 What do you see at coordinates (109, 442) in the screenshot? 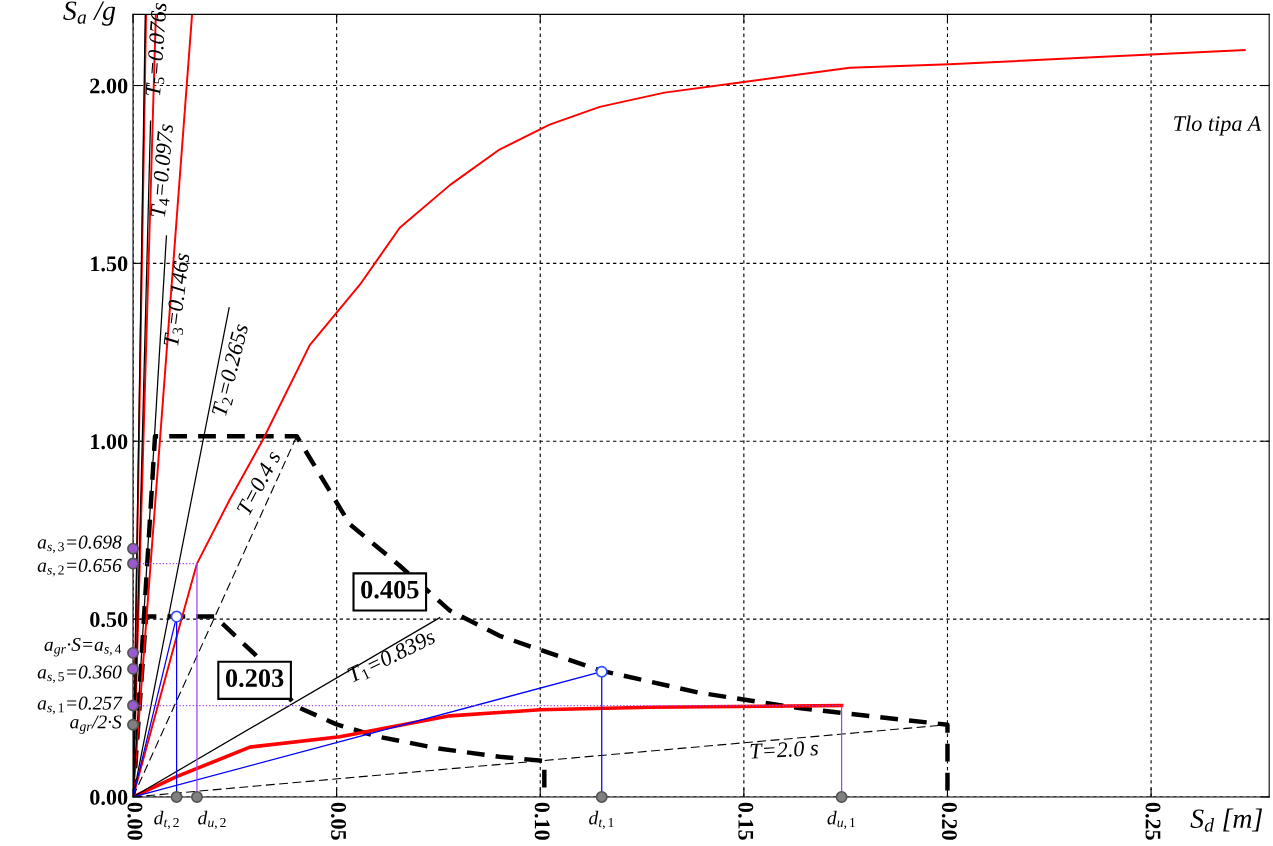
I see `y-tick-label: 1.00` at bounding box center [109, 442].